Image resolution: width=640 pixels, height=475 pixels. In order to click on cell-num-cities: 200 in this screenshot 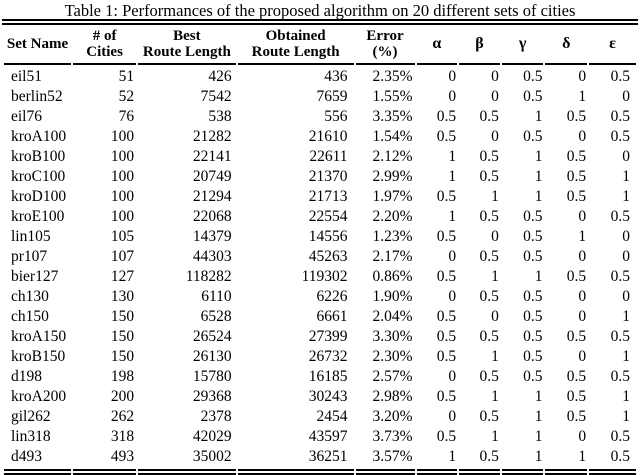, I will do `click(122, 396)`.